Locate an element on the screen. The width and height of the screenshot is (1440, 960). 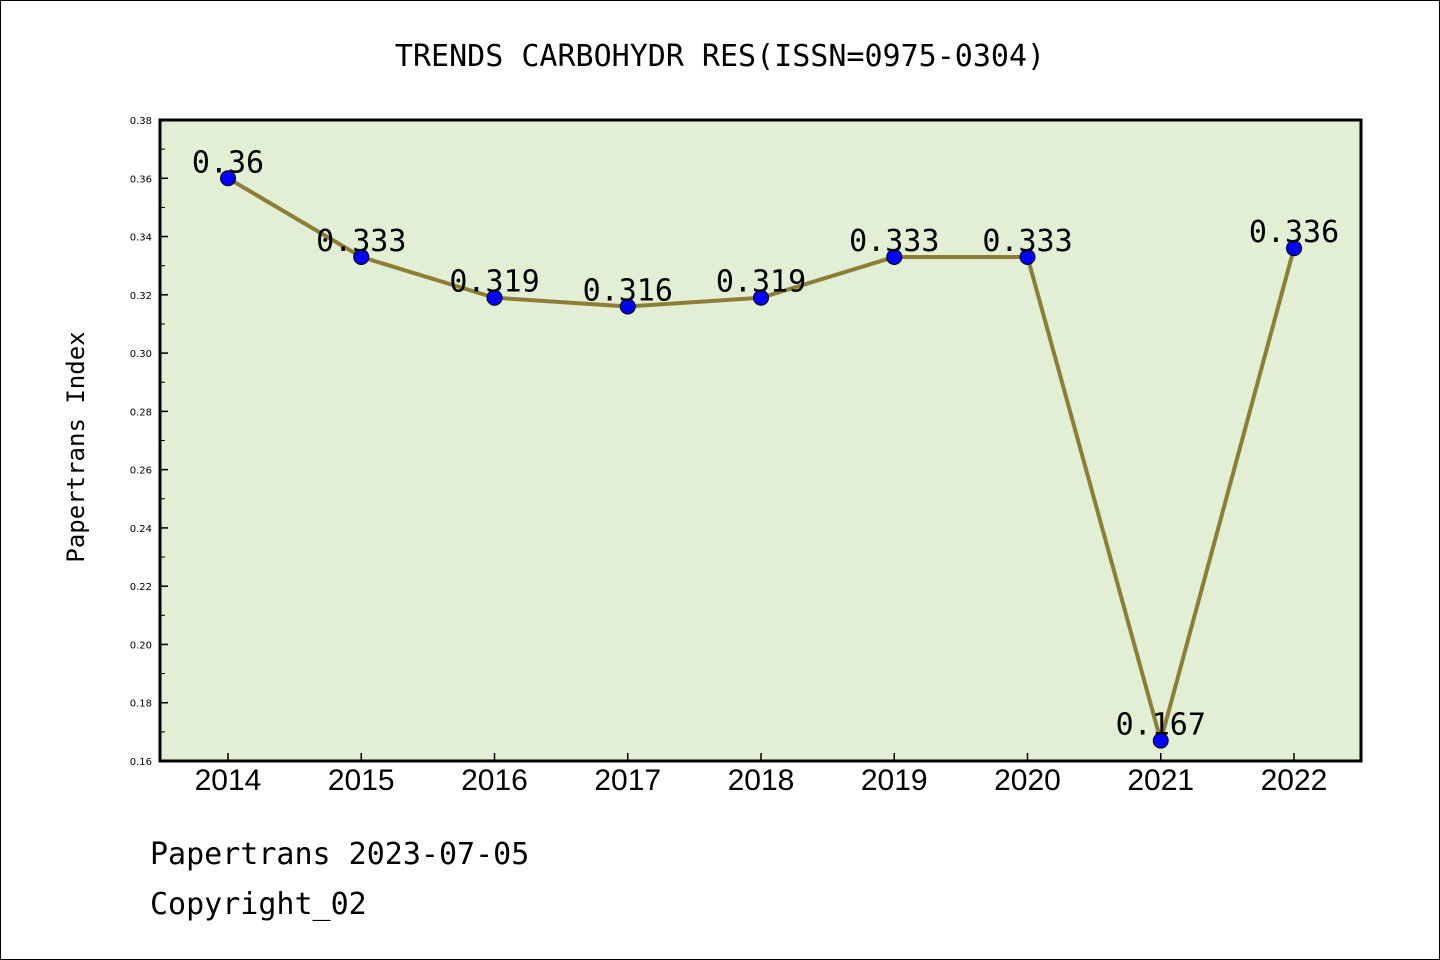
y-tick-label: 0.36 is located at coordinates (141, 179).